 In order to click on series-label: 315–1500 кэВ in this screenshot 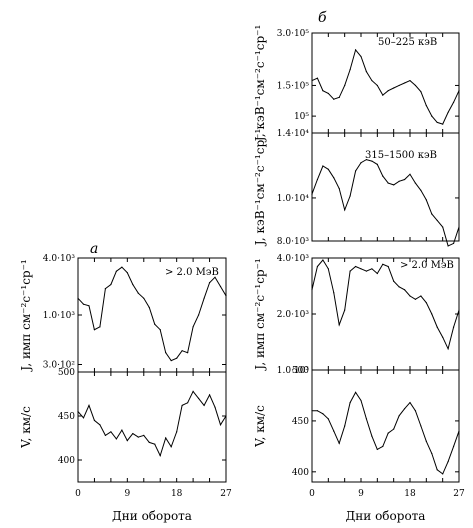, I will do `click(401, 155)`.